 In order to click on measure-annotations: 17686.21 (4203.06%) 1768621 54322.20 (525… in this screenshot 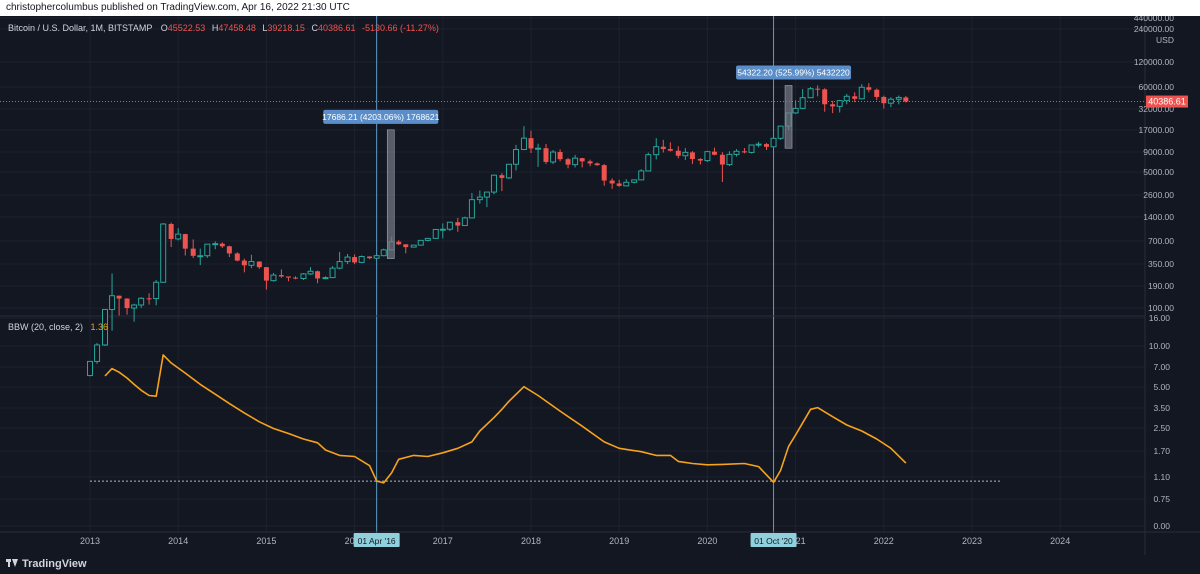, I will do `click(587, 162)`.